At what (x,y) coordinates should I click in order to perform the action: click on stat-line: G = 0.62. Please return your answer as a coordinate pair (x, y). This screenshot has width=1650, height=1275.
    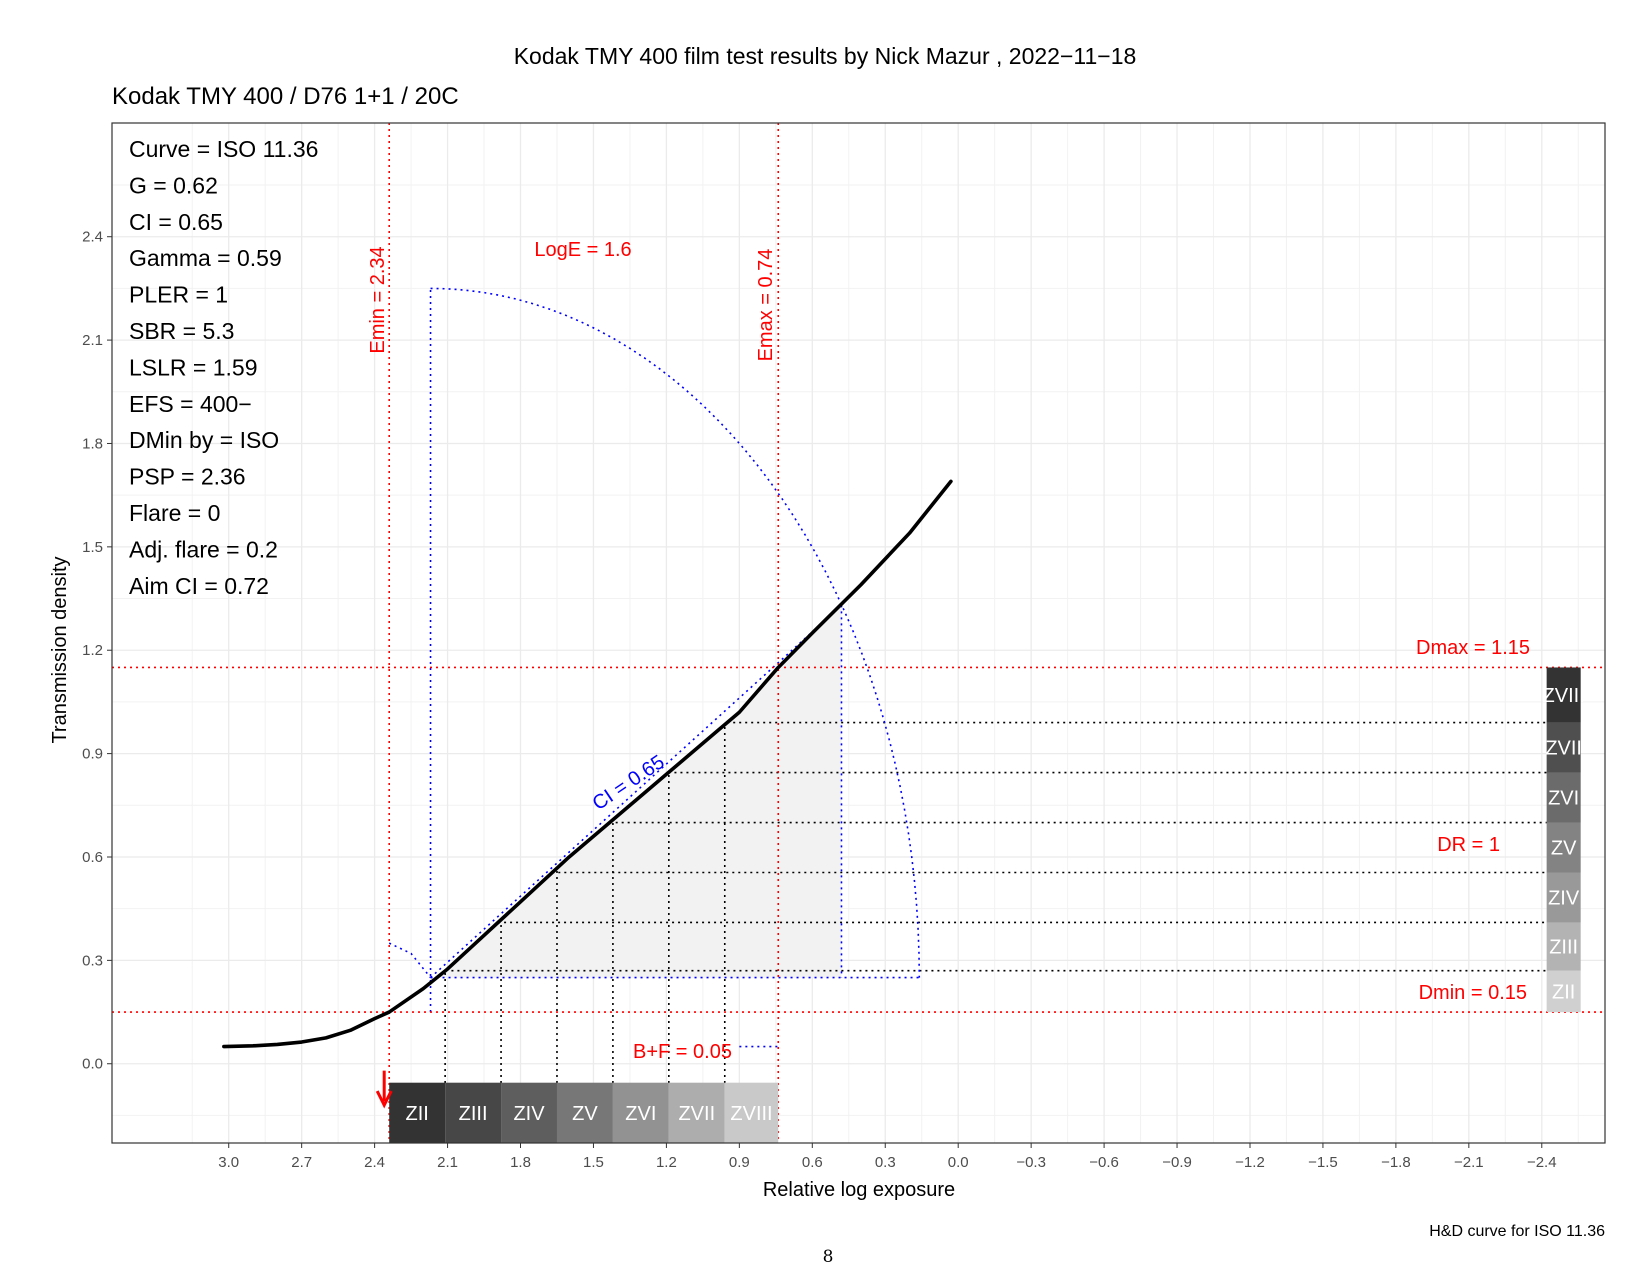
    Looking at the image, I should click on (173, 185).